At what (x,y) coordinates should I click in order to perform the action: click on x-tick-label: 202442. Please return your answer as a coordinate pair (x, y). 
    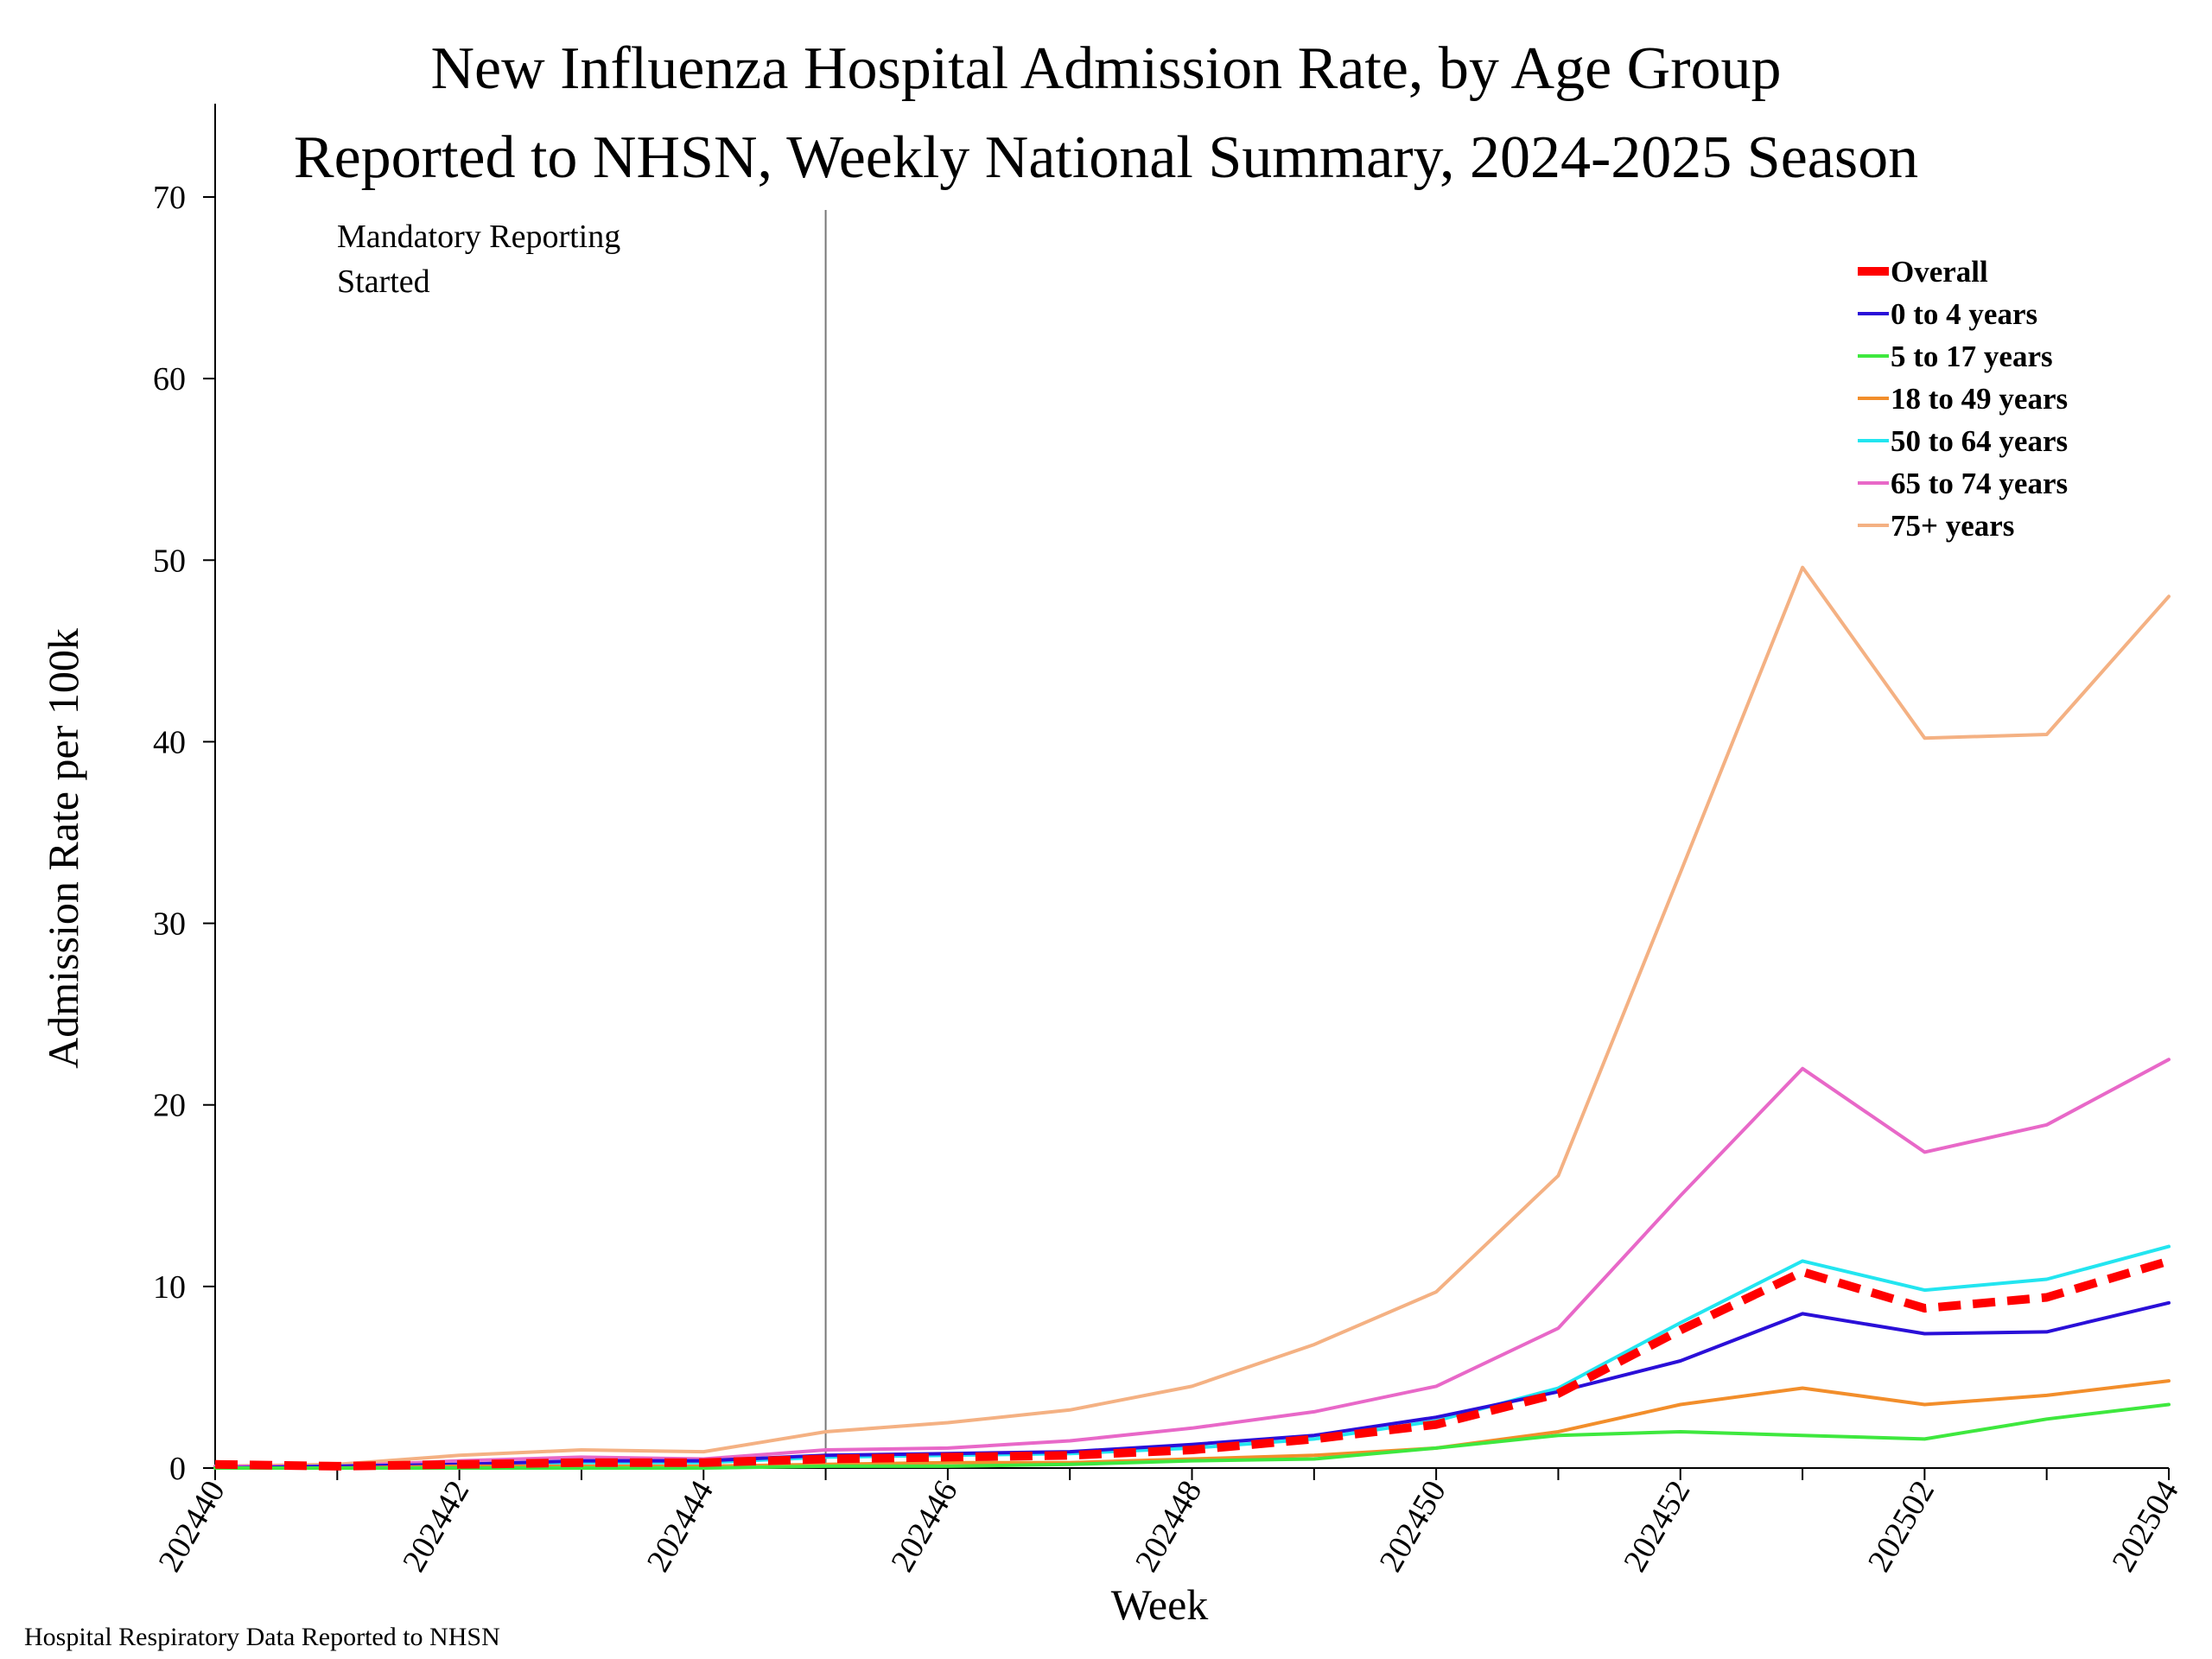
    Looking at the image, I should click on (436, 1527).